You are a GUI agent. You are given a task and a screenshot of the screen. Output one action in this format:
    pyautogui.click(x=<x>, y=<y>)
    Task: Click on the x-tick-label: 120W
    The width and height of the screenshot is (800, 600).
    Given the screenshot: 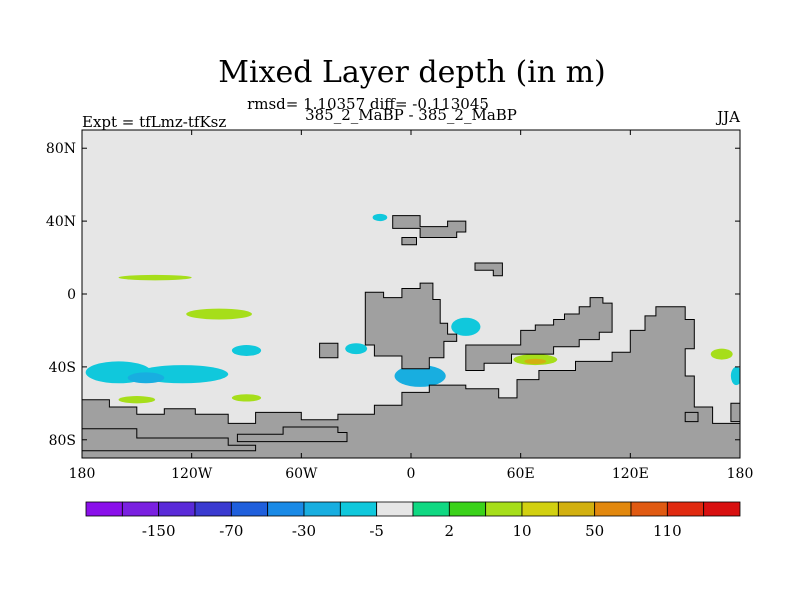 What is the action you would take?
    pyautogui.click(x=192, y=474)
    